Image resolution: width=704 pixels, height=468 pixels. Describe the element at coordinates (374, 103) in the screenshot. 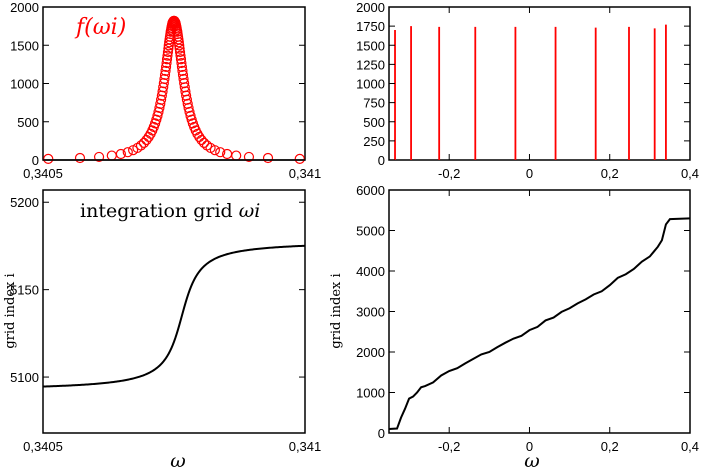

I see `tr-ytick-label-3: 750` at that location.